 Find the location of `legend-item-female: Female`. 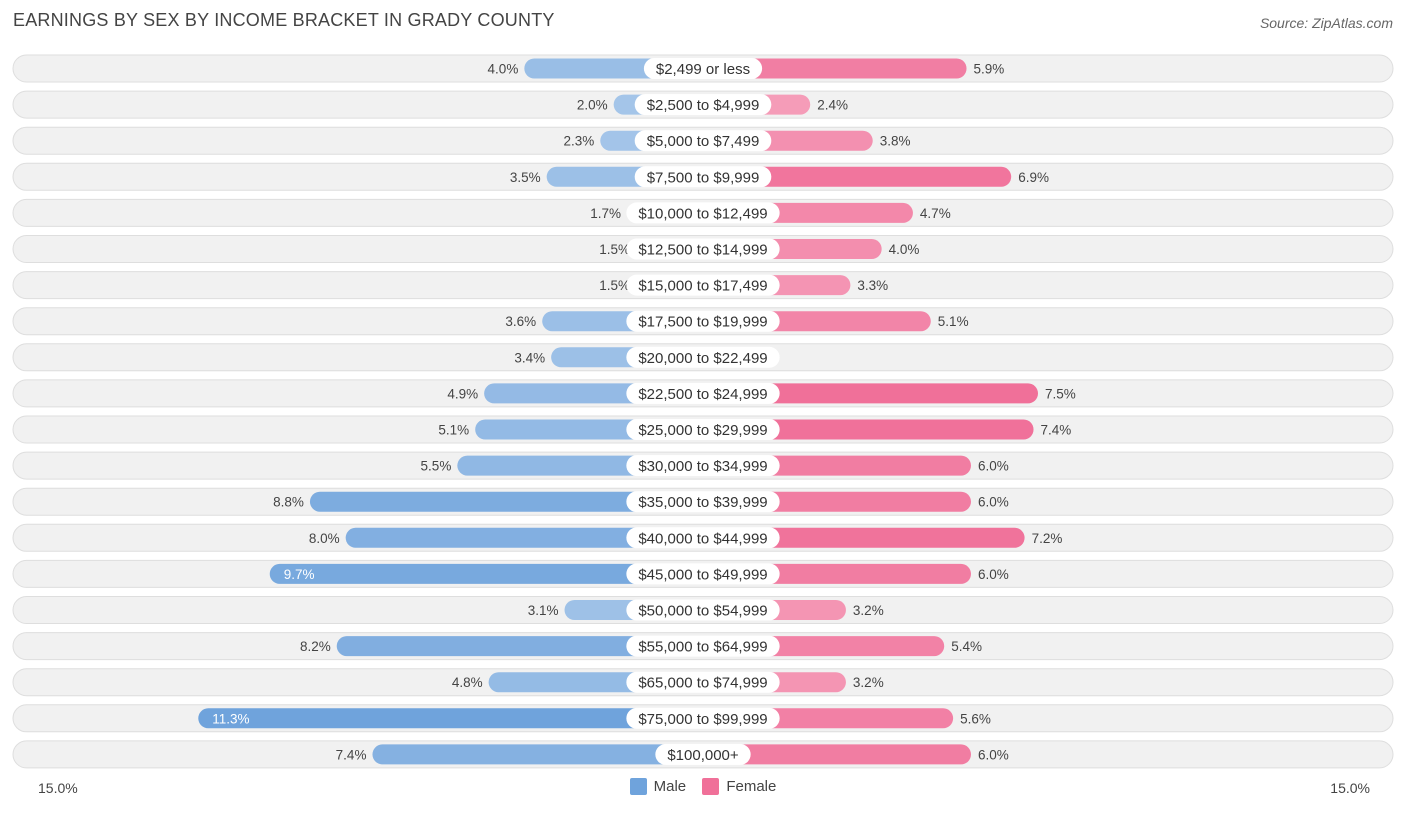

legend-item-female: Female is located at coordinates (739, 786).